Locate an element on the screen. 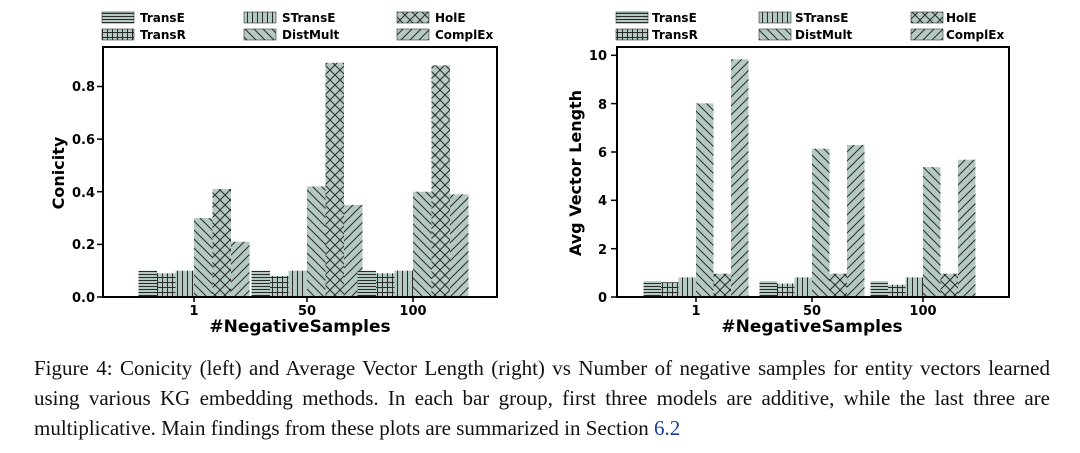 The image size is (1080, 453). right-xtick-label: 100 is located at coordinates (922, 311).